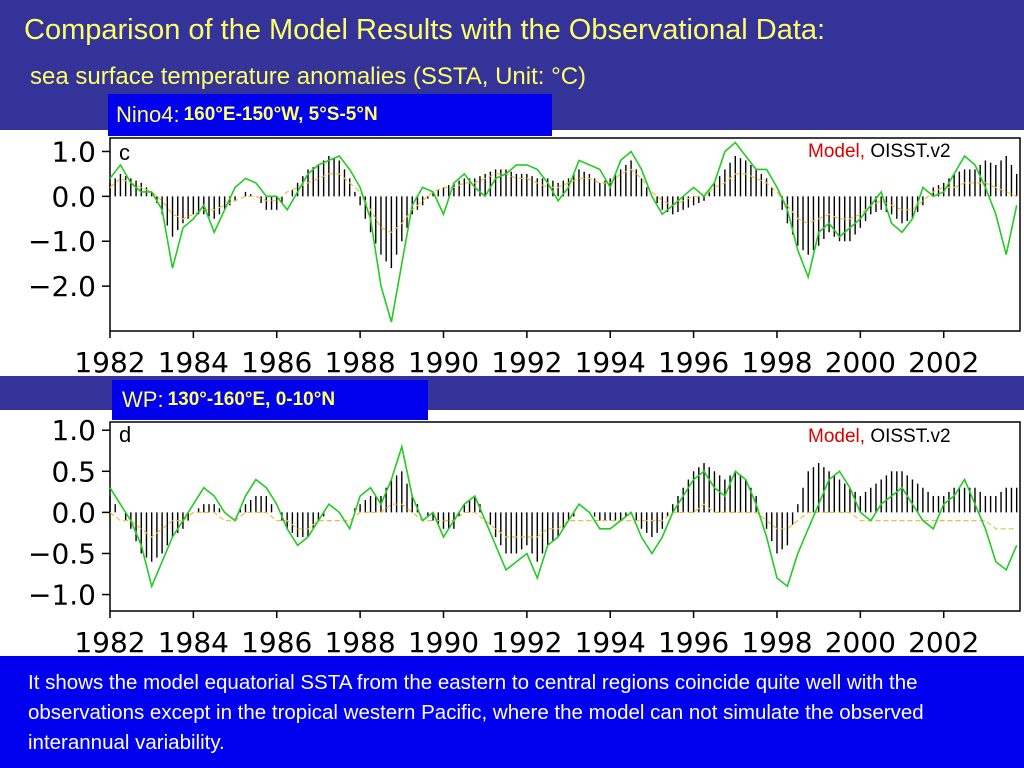 The height and width of the screenshot is (768, 1024). Describe the element at coordinates (62, 286) in the screenshot. I see `y-tick-label: −2.0` at that location.